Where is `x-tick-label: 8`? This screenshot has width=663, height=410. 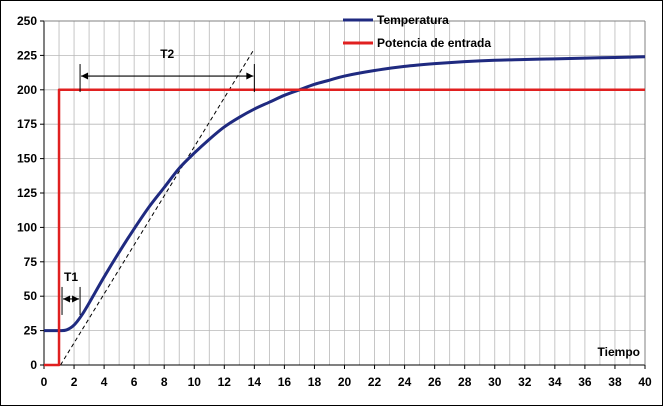
x-tick-label: 8 is located at coordinates (164, 382).